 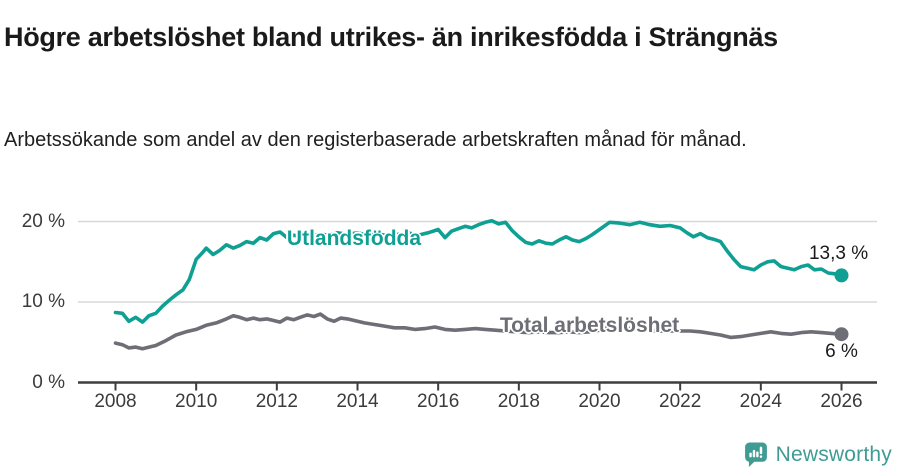 I want to click on x-tick-label: 2020, so click(x=599, y=401).